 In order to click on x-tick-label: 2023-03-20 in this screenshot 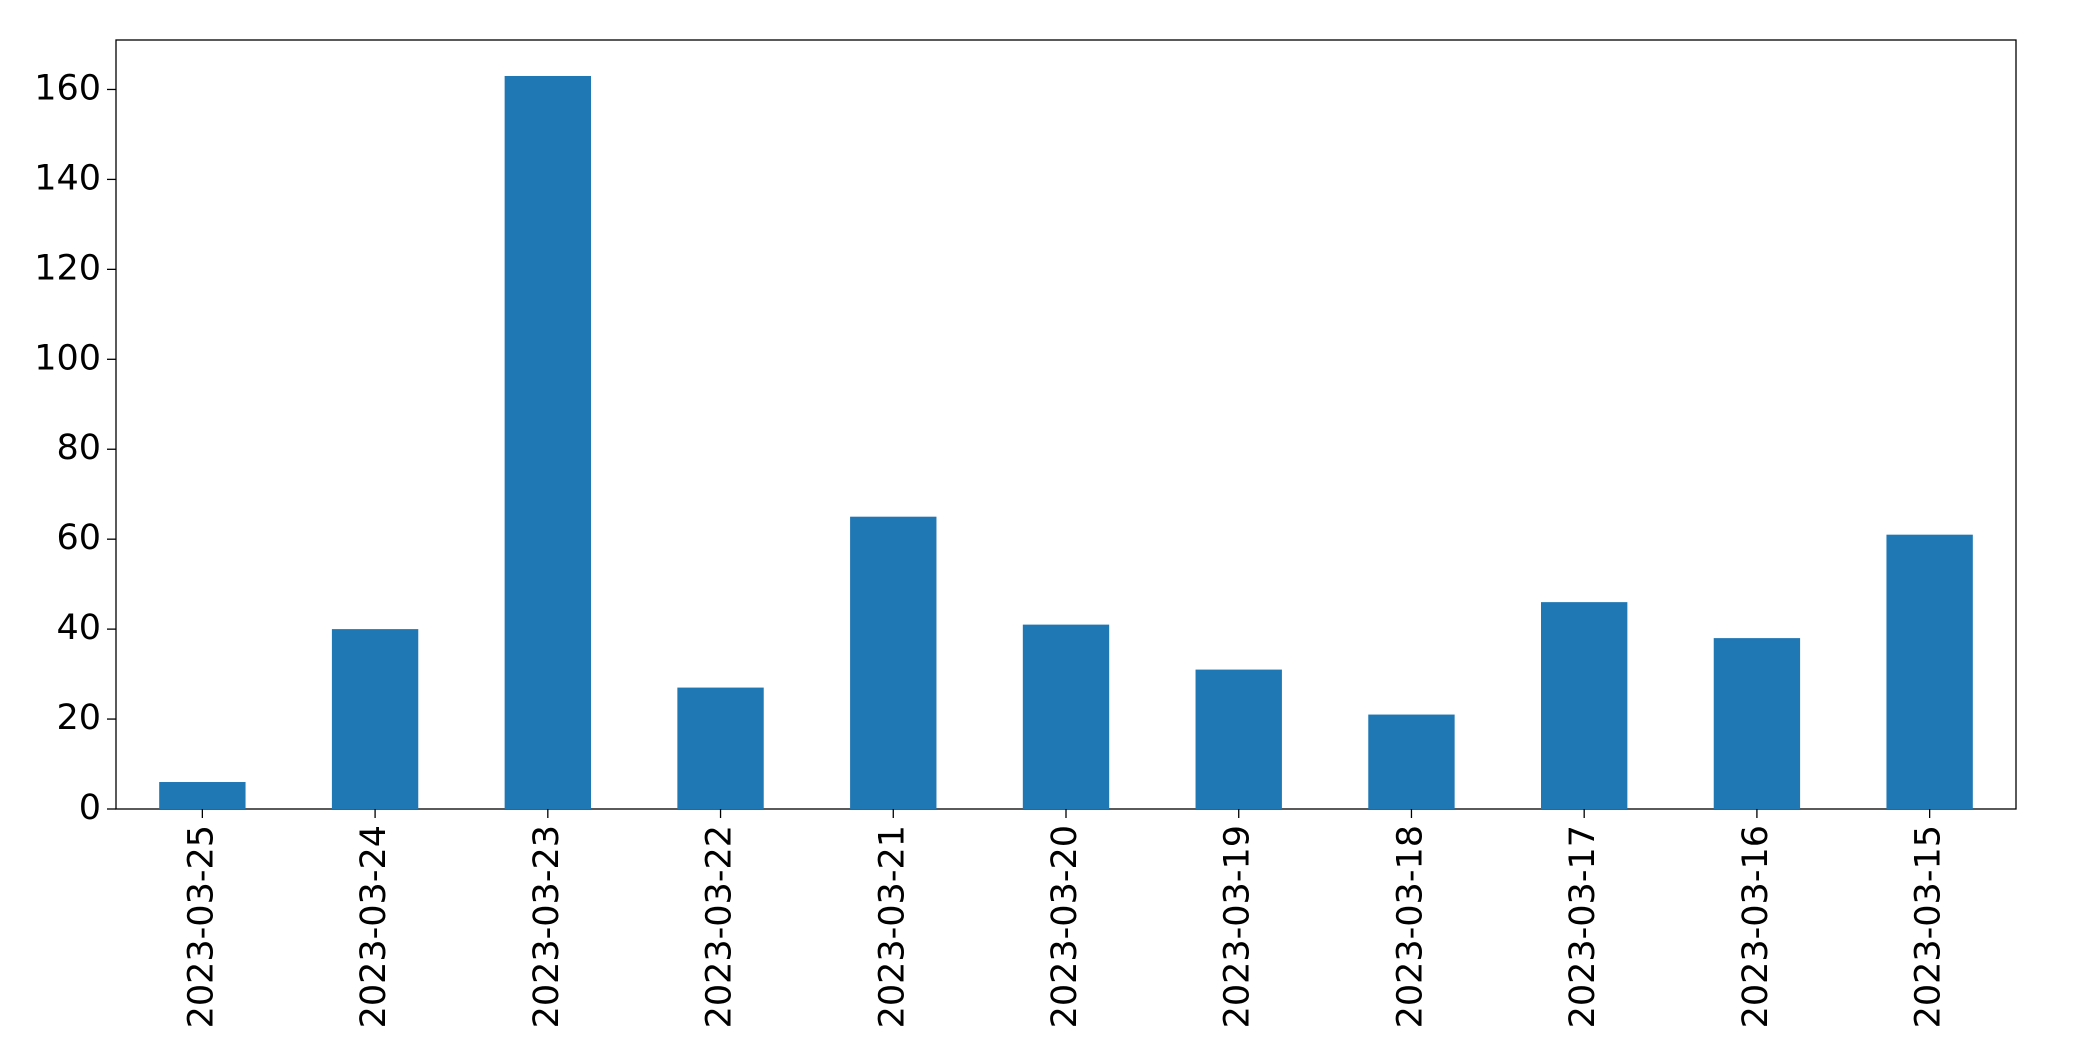, I will do `click(1065, 926)`.